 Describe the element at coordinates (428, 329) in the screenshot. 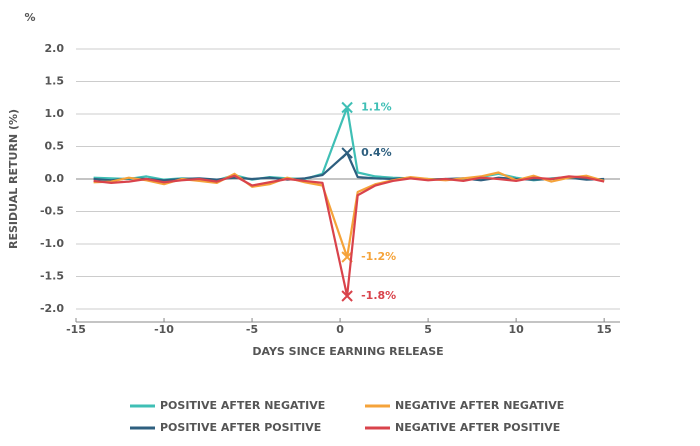

I see `x-tick-label: 5` at that location.